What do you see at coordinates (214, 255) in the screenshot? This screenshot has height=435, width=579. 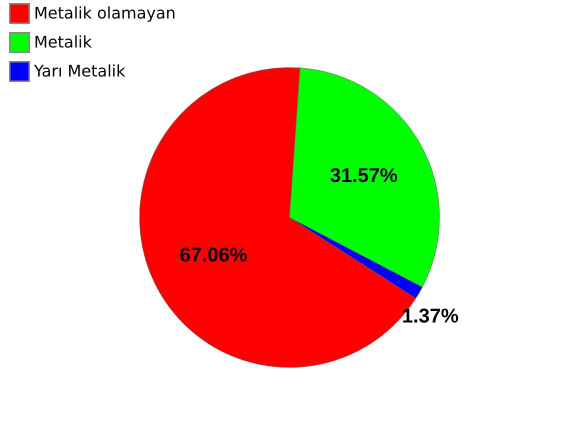 I see `data-label: 67.06%` at bounding box center [214, 255].